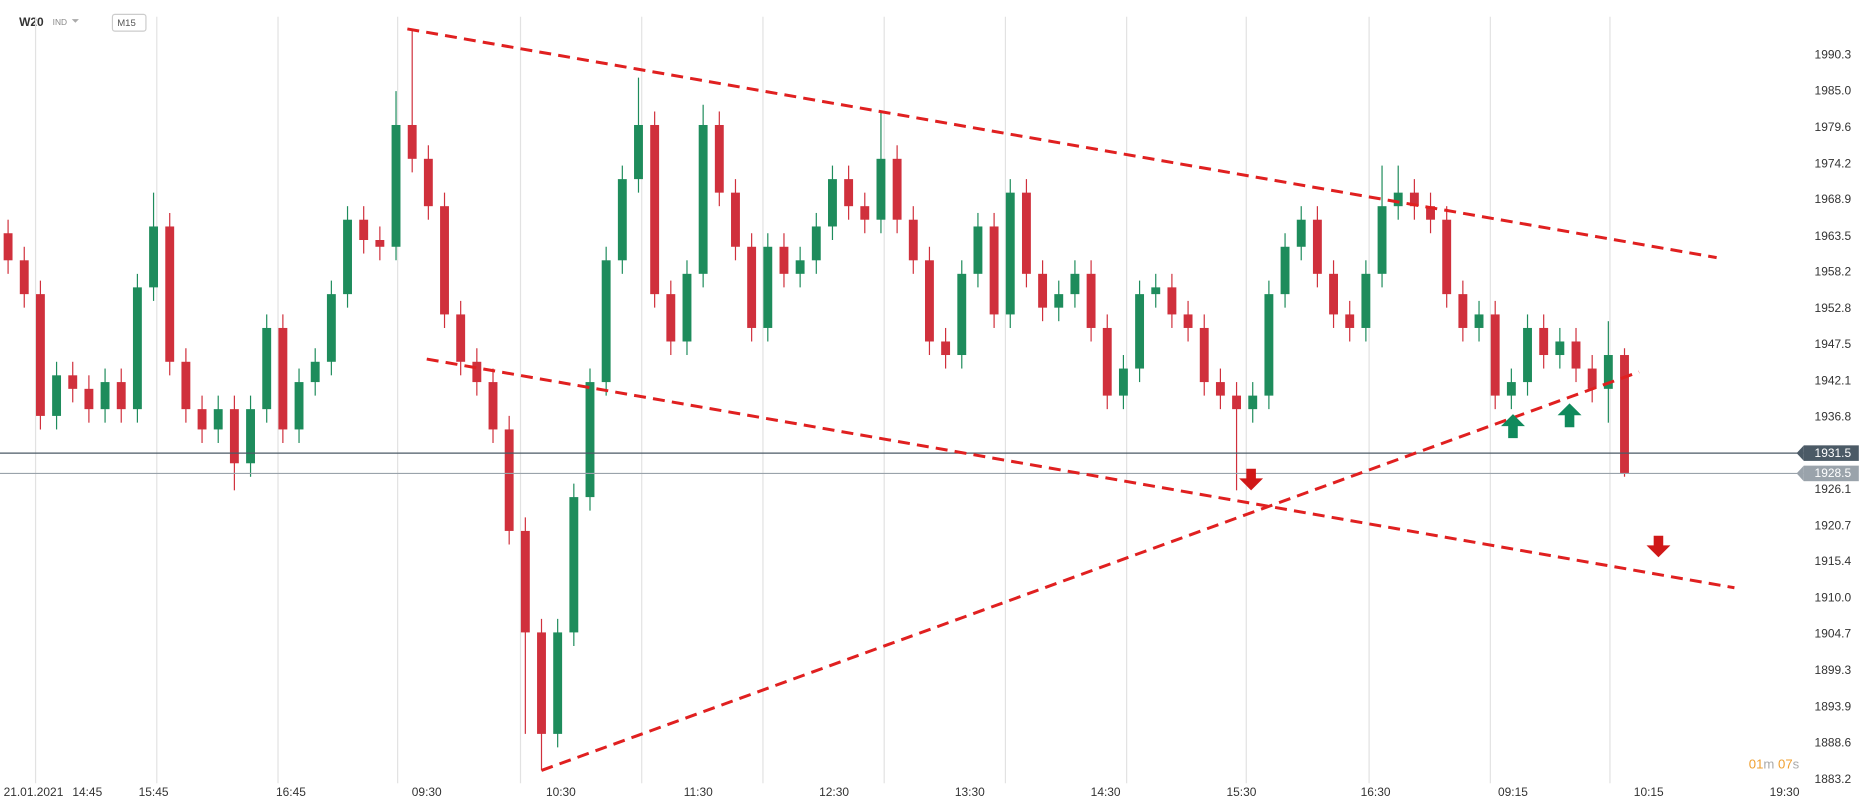 The height and width of the screenshot is (806, 1866). Describe the element at coordinates (1833, 670) in the screenshot. I see `y-tick-label: 1899.3` at that location.